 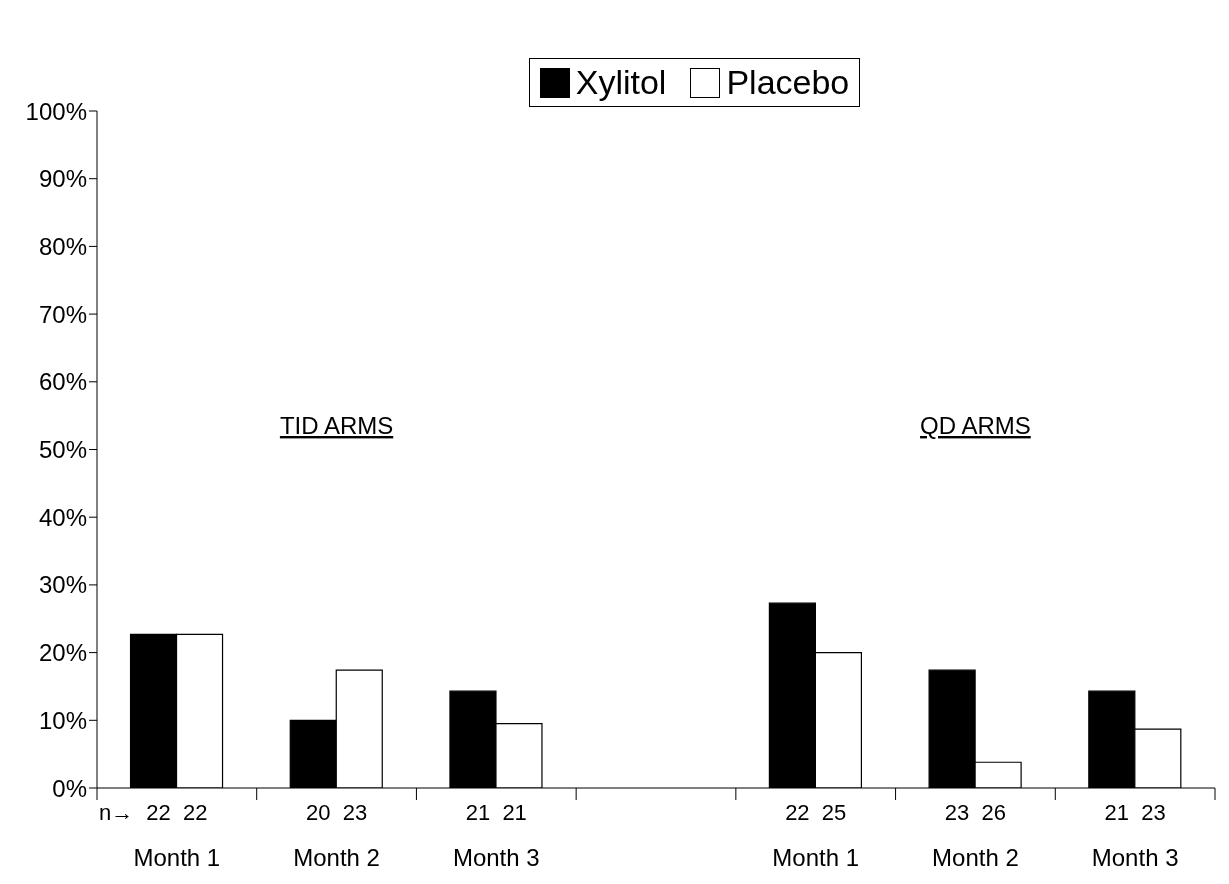 I want to click on y-tick-label: 100%, so click(x=56, y=111).